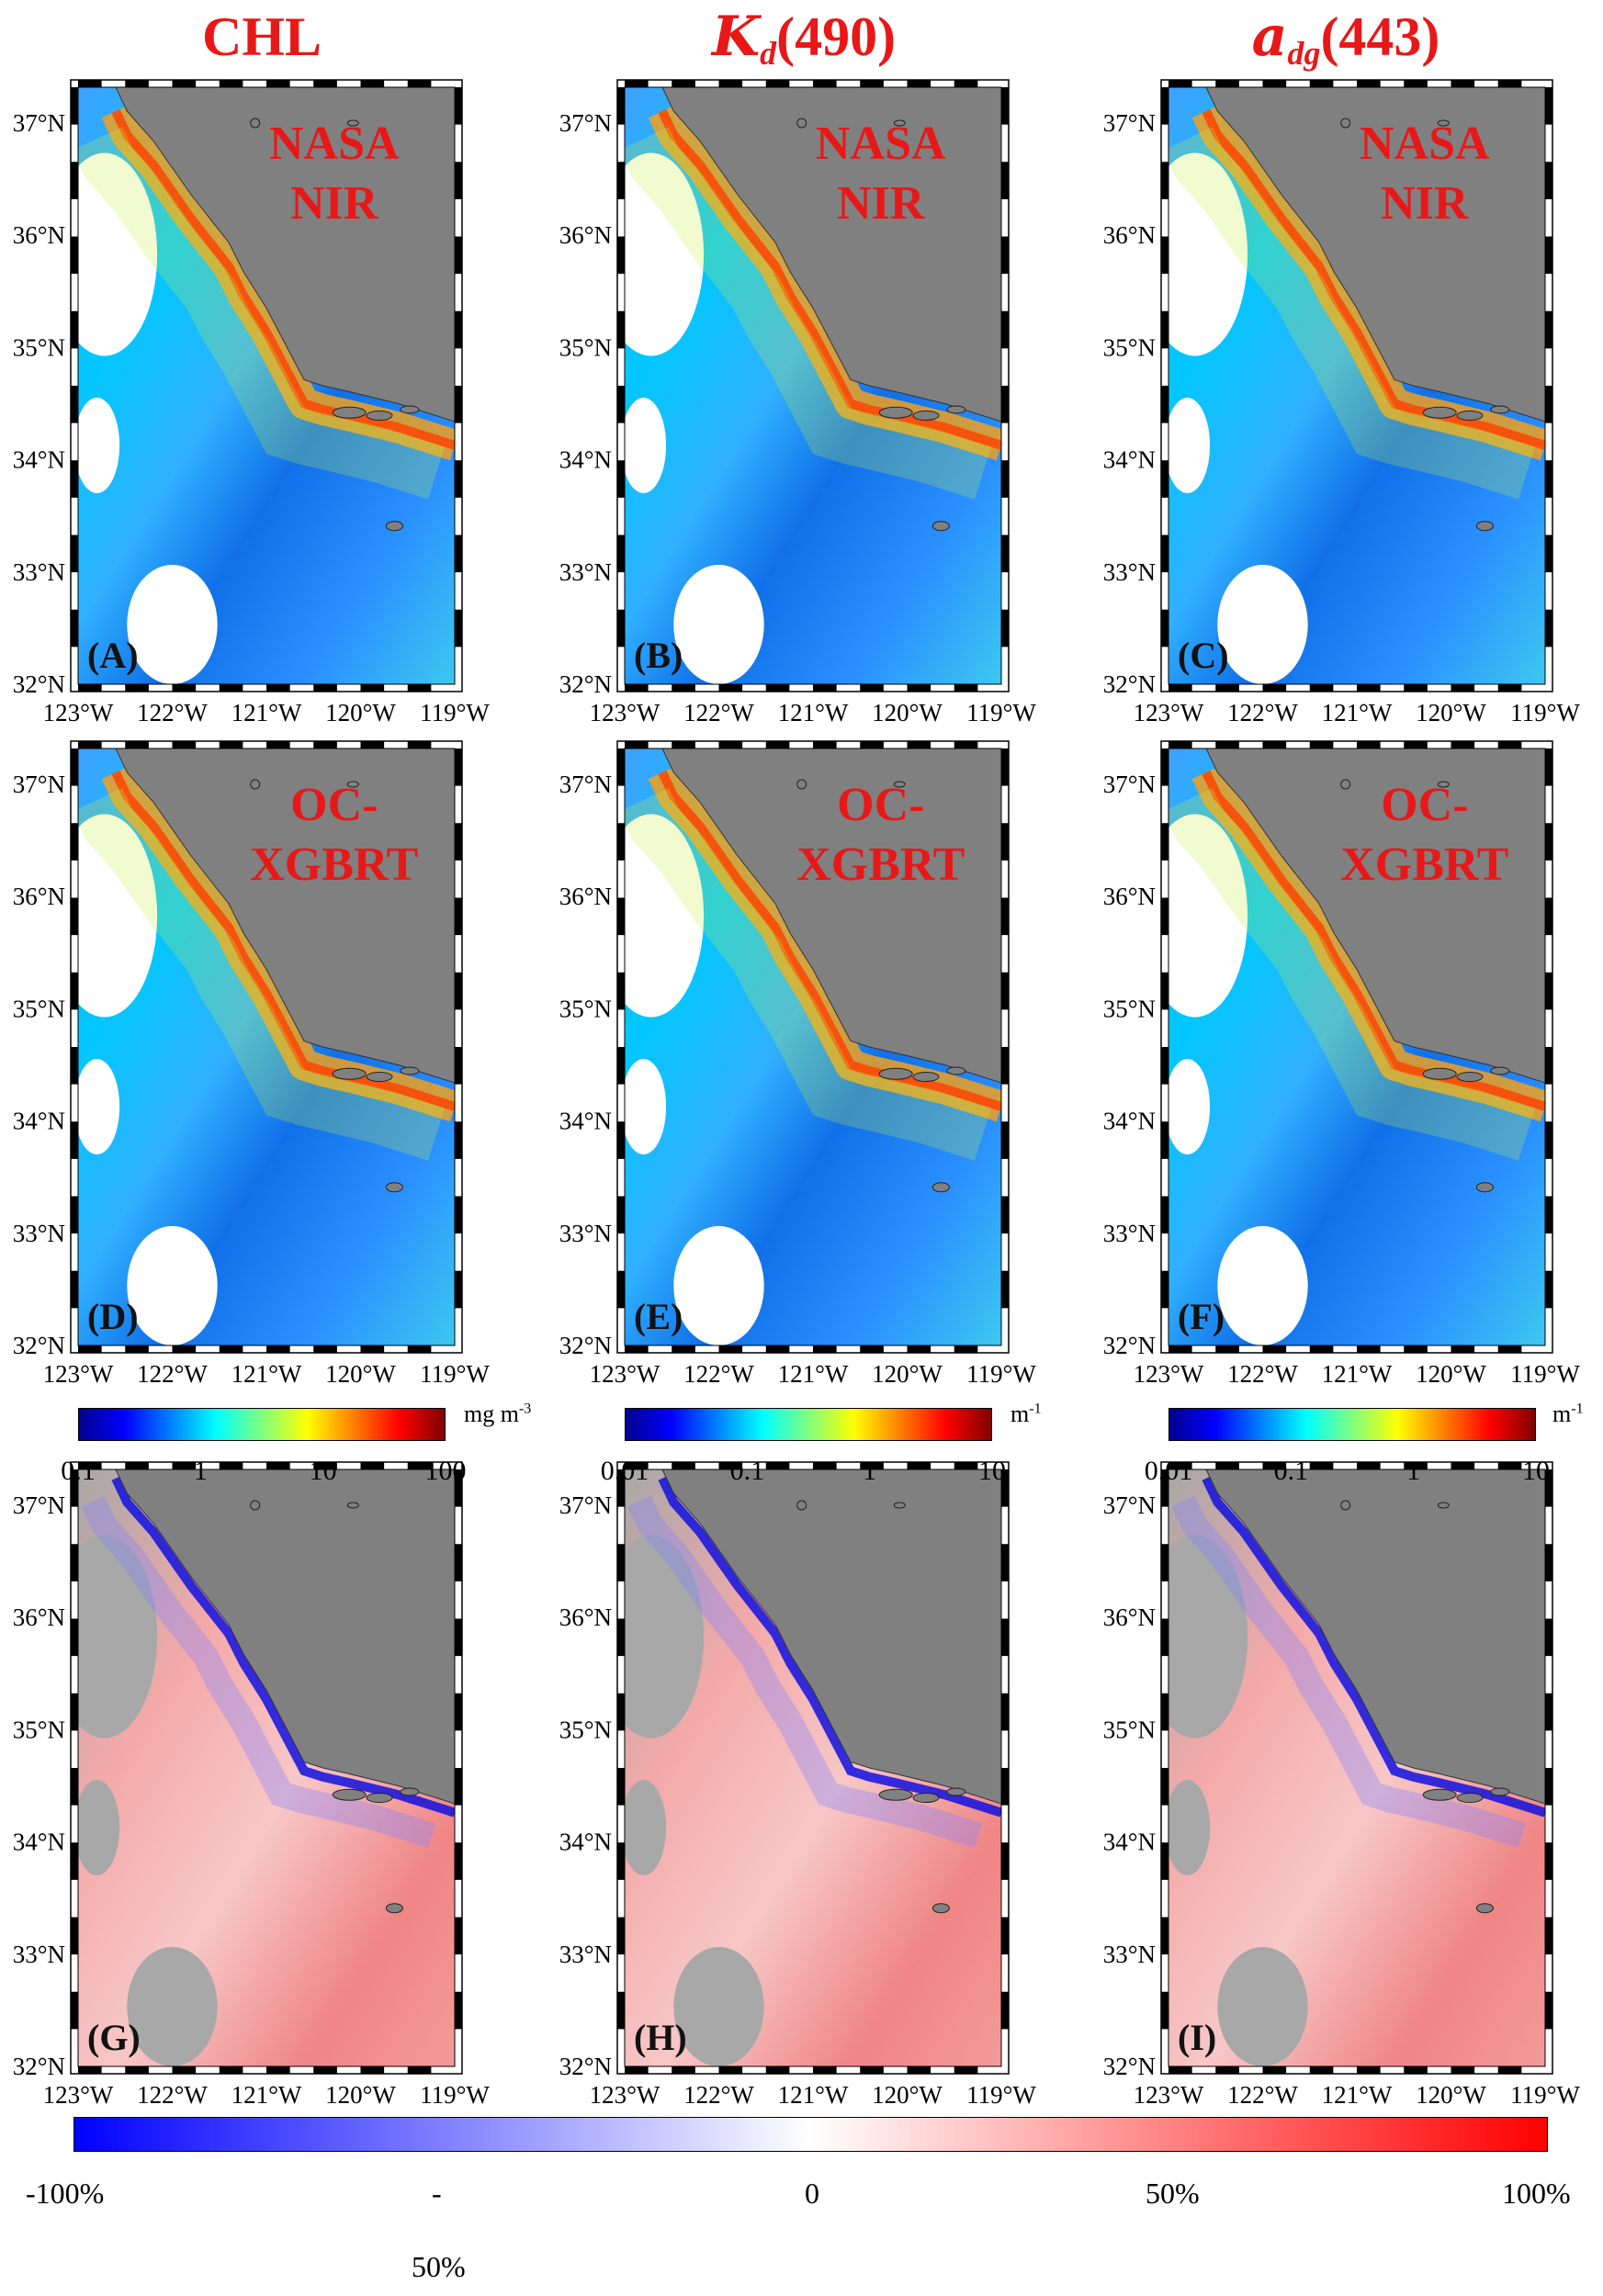 This screenshot has width=1603, height=2296. Describe the element at coordinates (437, 2193) in the screenshot. I see `diff-tick-neg50: -` at that location.